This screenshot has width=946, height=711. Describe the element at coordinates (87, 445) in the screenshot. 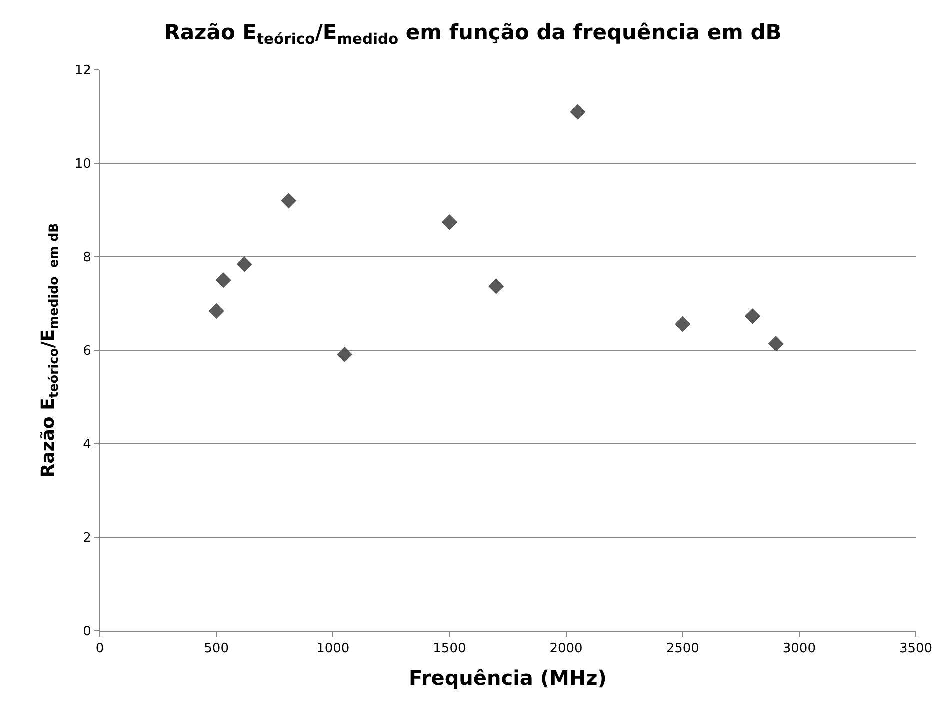

I see `y-tick-label: 4` at that location.